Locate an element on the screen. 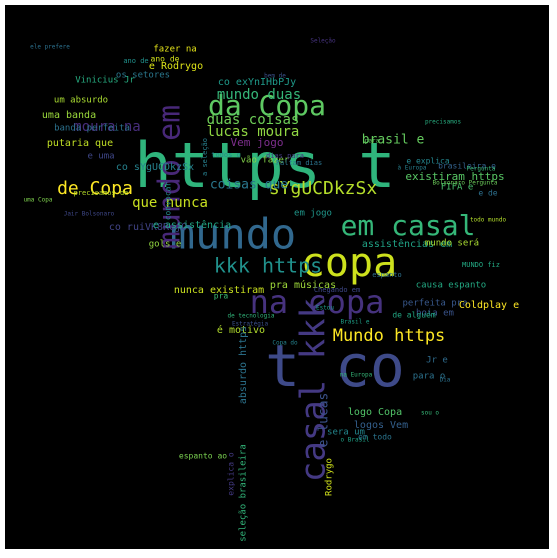 The height and width of the screenshot is (558, 557). cloud-word: e explica is located at coordinates (428, 161).